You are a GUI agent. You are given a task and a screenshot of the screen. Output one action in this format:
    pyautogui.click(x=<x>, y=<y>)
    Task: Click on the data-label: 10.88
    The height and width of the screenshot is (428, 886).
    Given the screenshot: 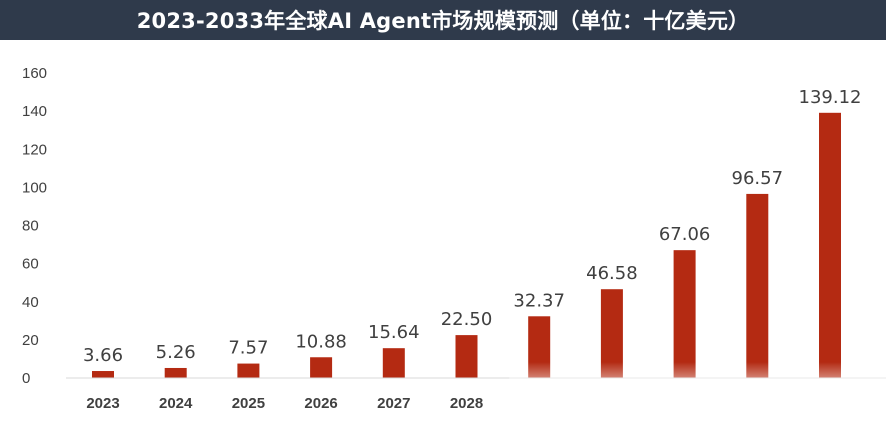 What is the action you would take?
    pyautogui.click(x=321, y=341)
    